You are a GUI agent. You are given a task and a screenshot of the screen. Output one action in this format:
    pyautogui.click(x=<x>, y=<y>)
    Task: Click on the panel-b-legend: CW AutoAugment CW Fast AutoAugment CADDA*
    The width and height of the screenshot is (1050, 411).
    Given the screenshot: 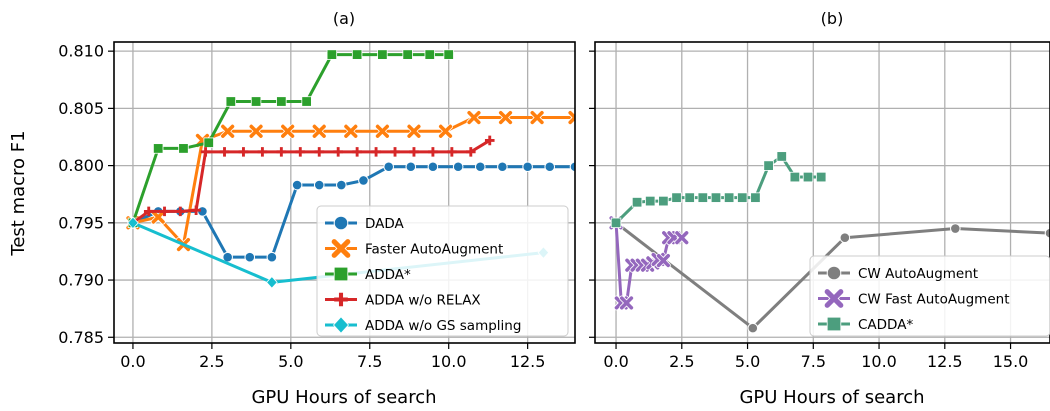 What is the action you would take?
    pyautogui.click(x=929, y=296)
    